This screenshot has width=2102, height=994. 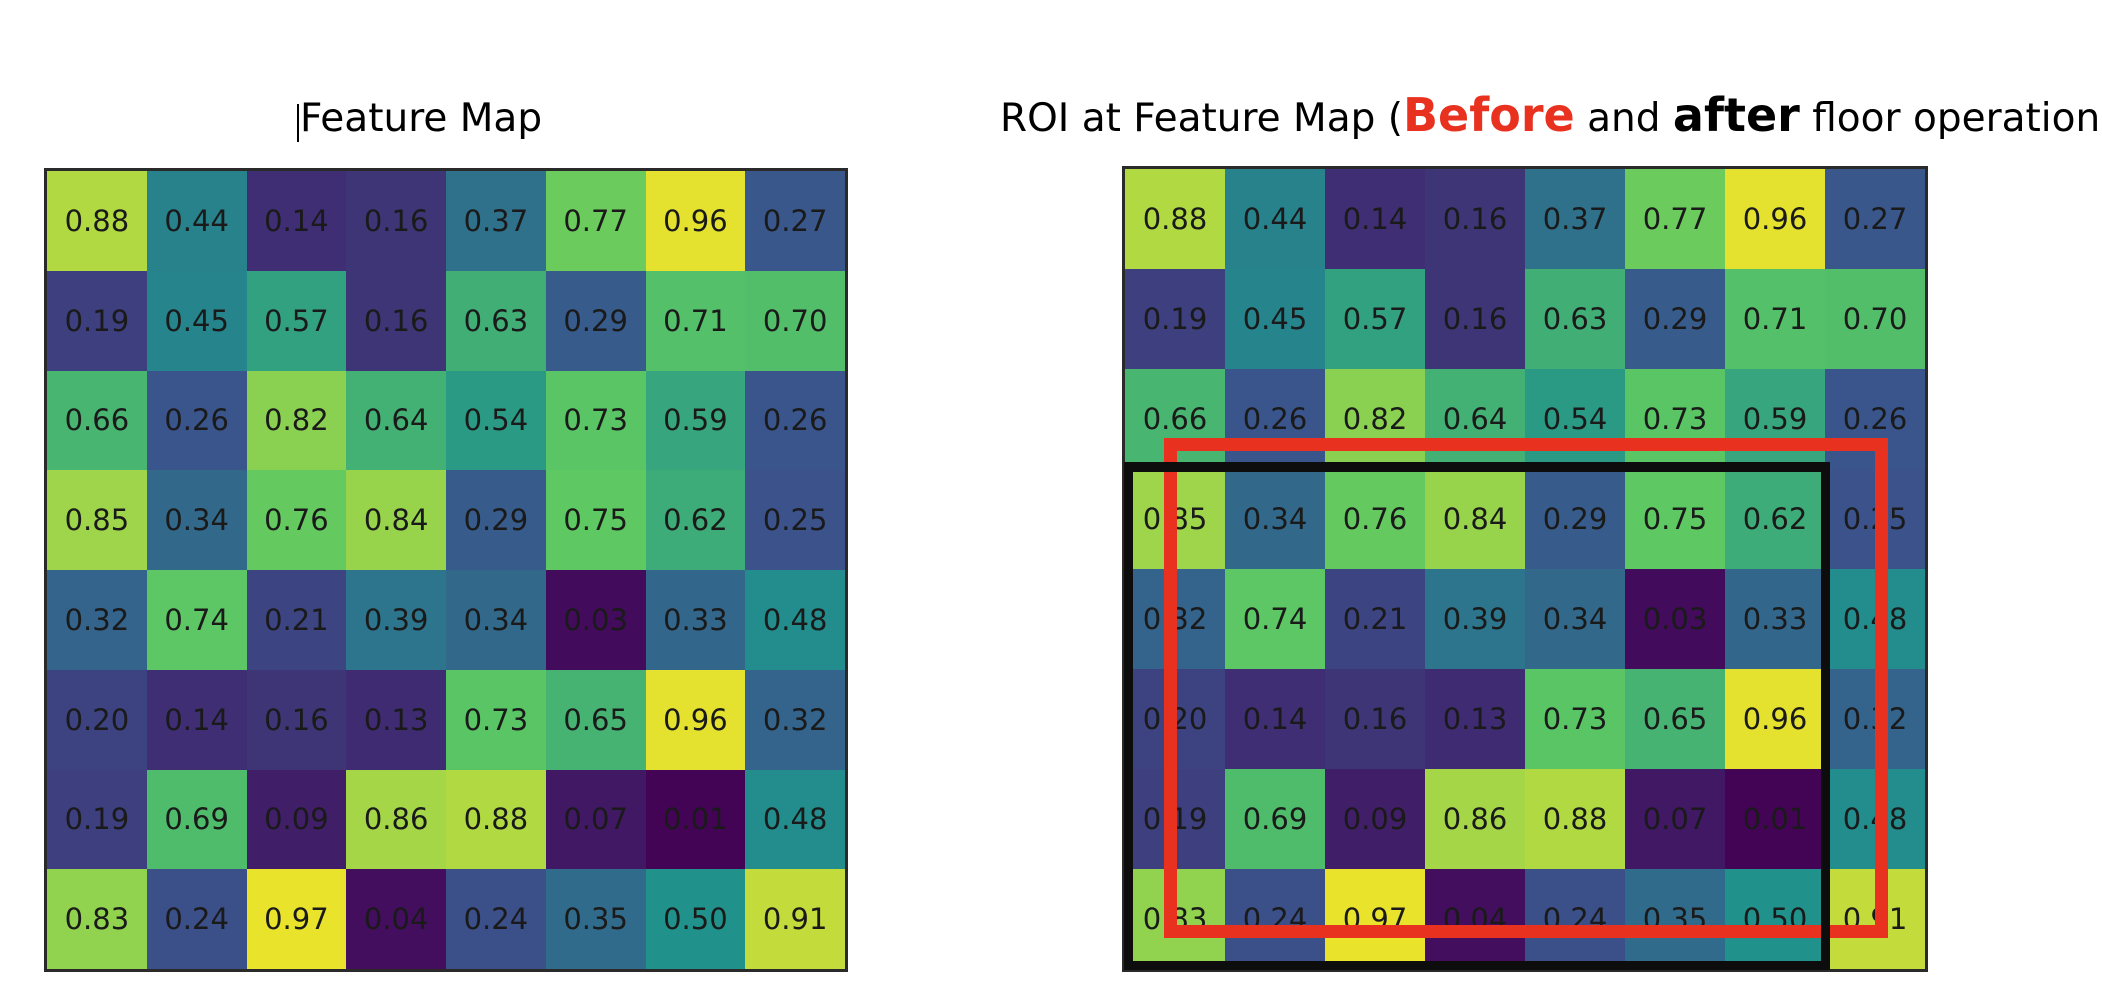 What do you see at coordinates (1675, 619) in the screenshot?
I see `roi-feature-map-cell: 0.03` at bounding box center [1675, 619].